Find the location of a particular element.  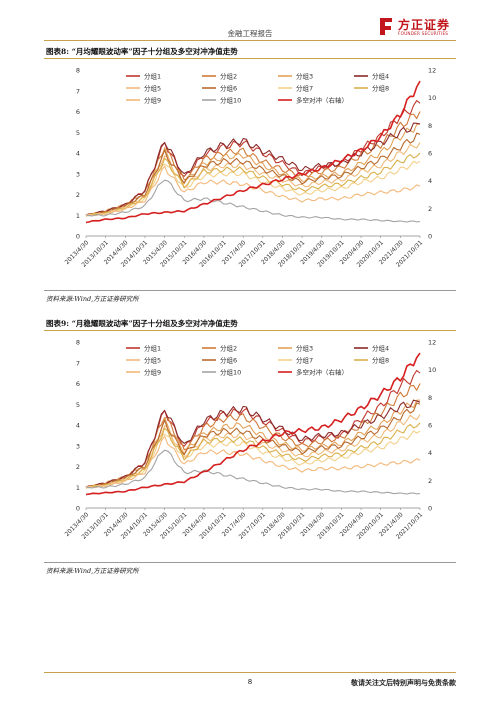

disclaimer-text: 敬请关注文后特别声明与免责条款 is located at coordinates (403, 683).